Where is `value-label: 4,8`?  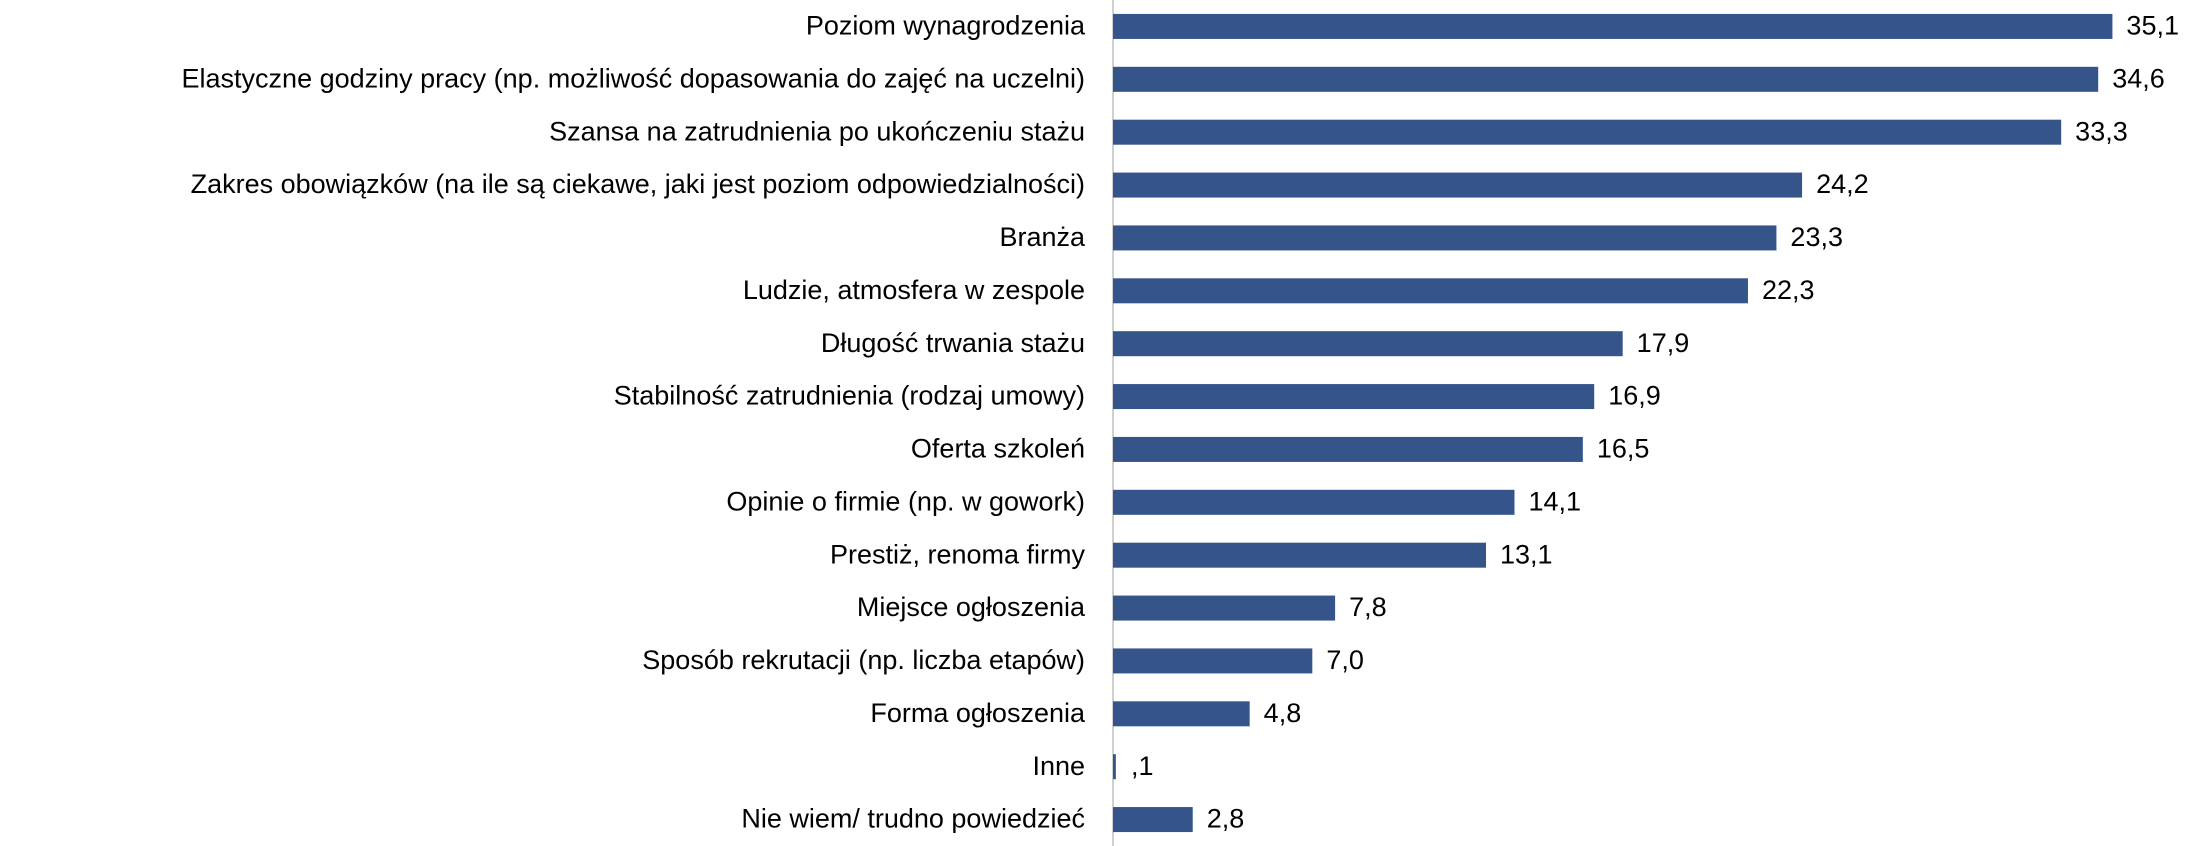 value-label: 4,8 is located at coordinates (1283, 713).